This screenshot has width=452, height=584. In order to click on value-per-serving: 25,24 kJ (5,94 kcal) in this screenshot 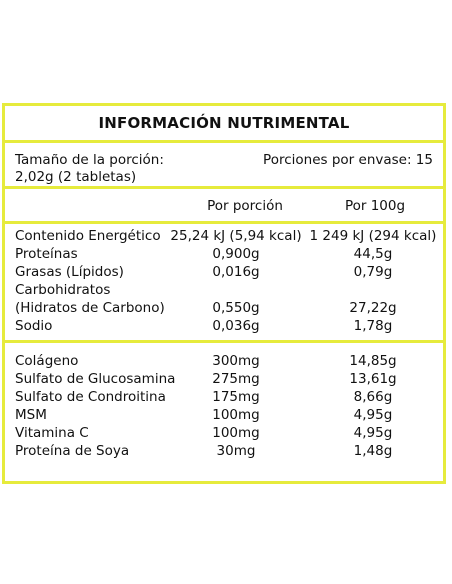, I will do `click(236, 236)`.